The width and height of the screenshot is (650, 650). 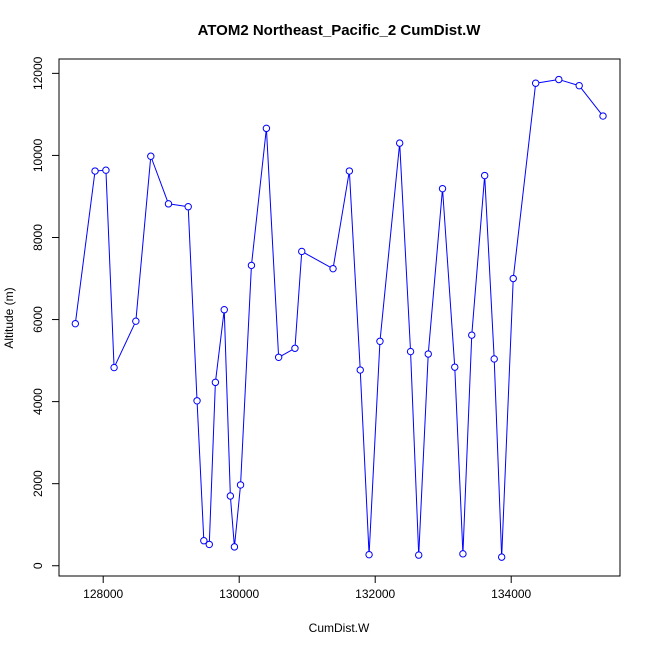 What do you see at coordinates (307, 588) in the screenshot?
I see `x-axis: 128000 130000 132000 134000` at bounding box center [307, 588].